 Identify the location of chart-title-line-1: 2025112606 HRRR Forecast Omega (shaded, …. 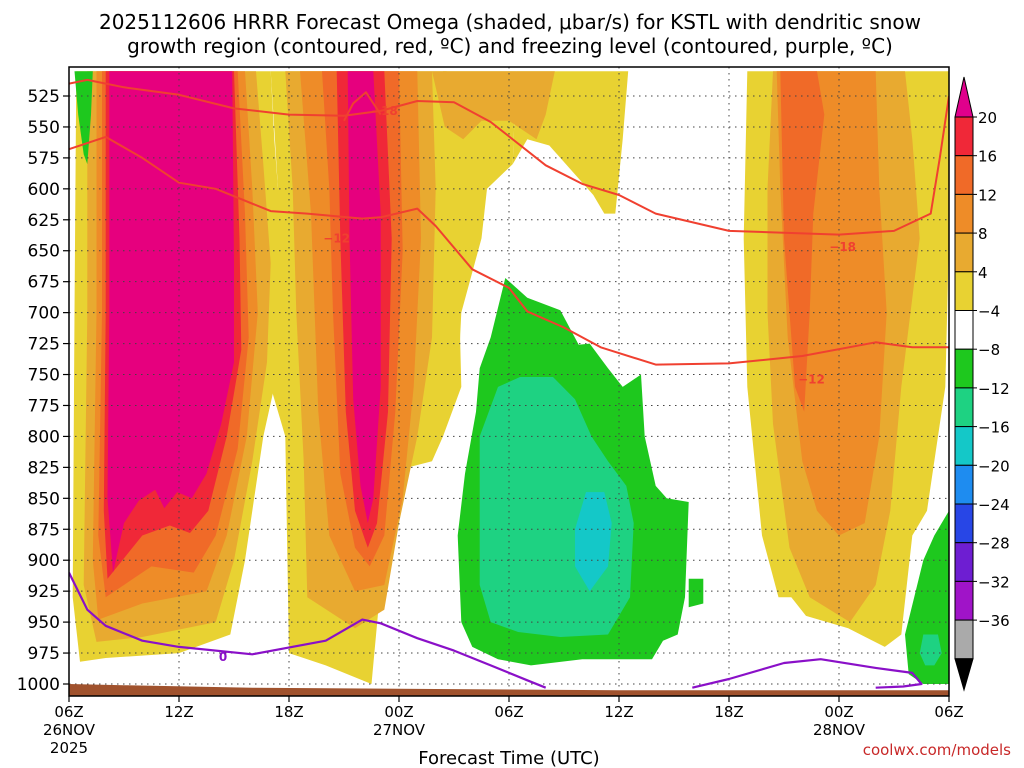
(510, 22).